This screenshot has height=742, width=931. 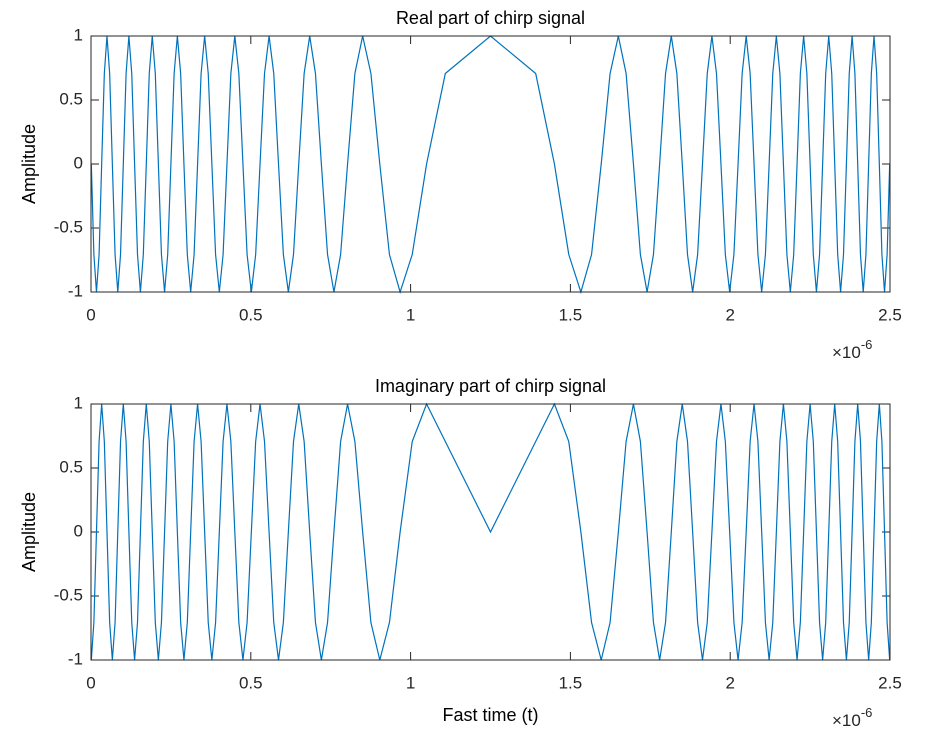 I want to click on chart-title: Real part of chirp signal, so click(x=490, y=18).